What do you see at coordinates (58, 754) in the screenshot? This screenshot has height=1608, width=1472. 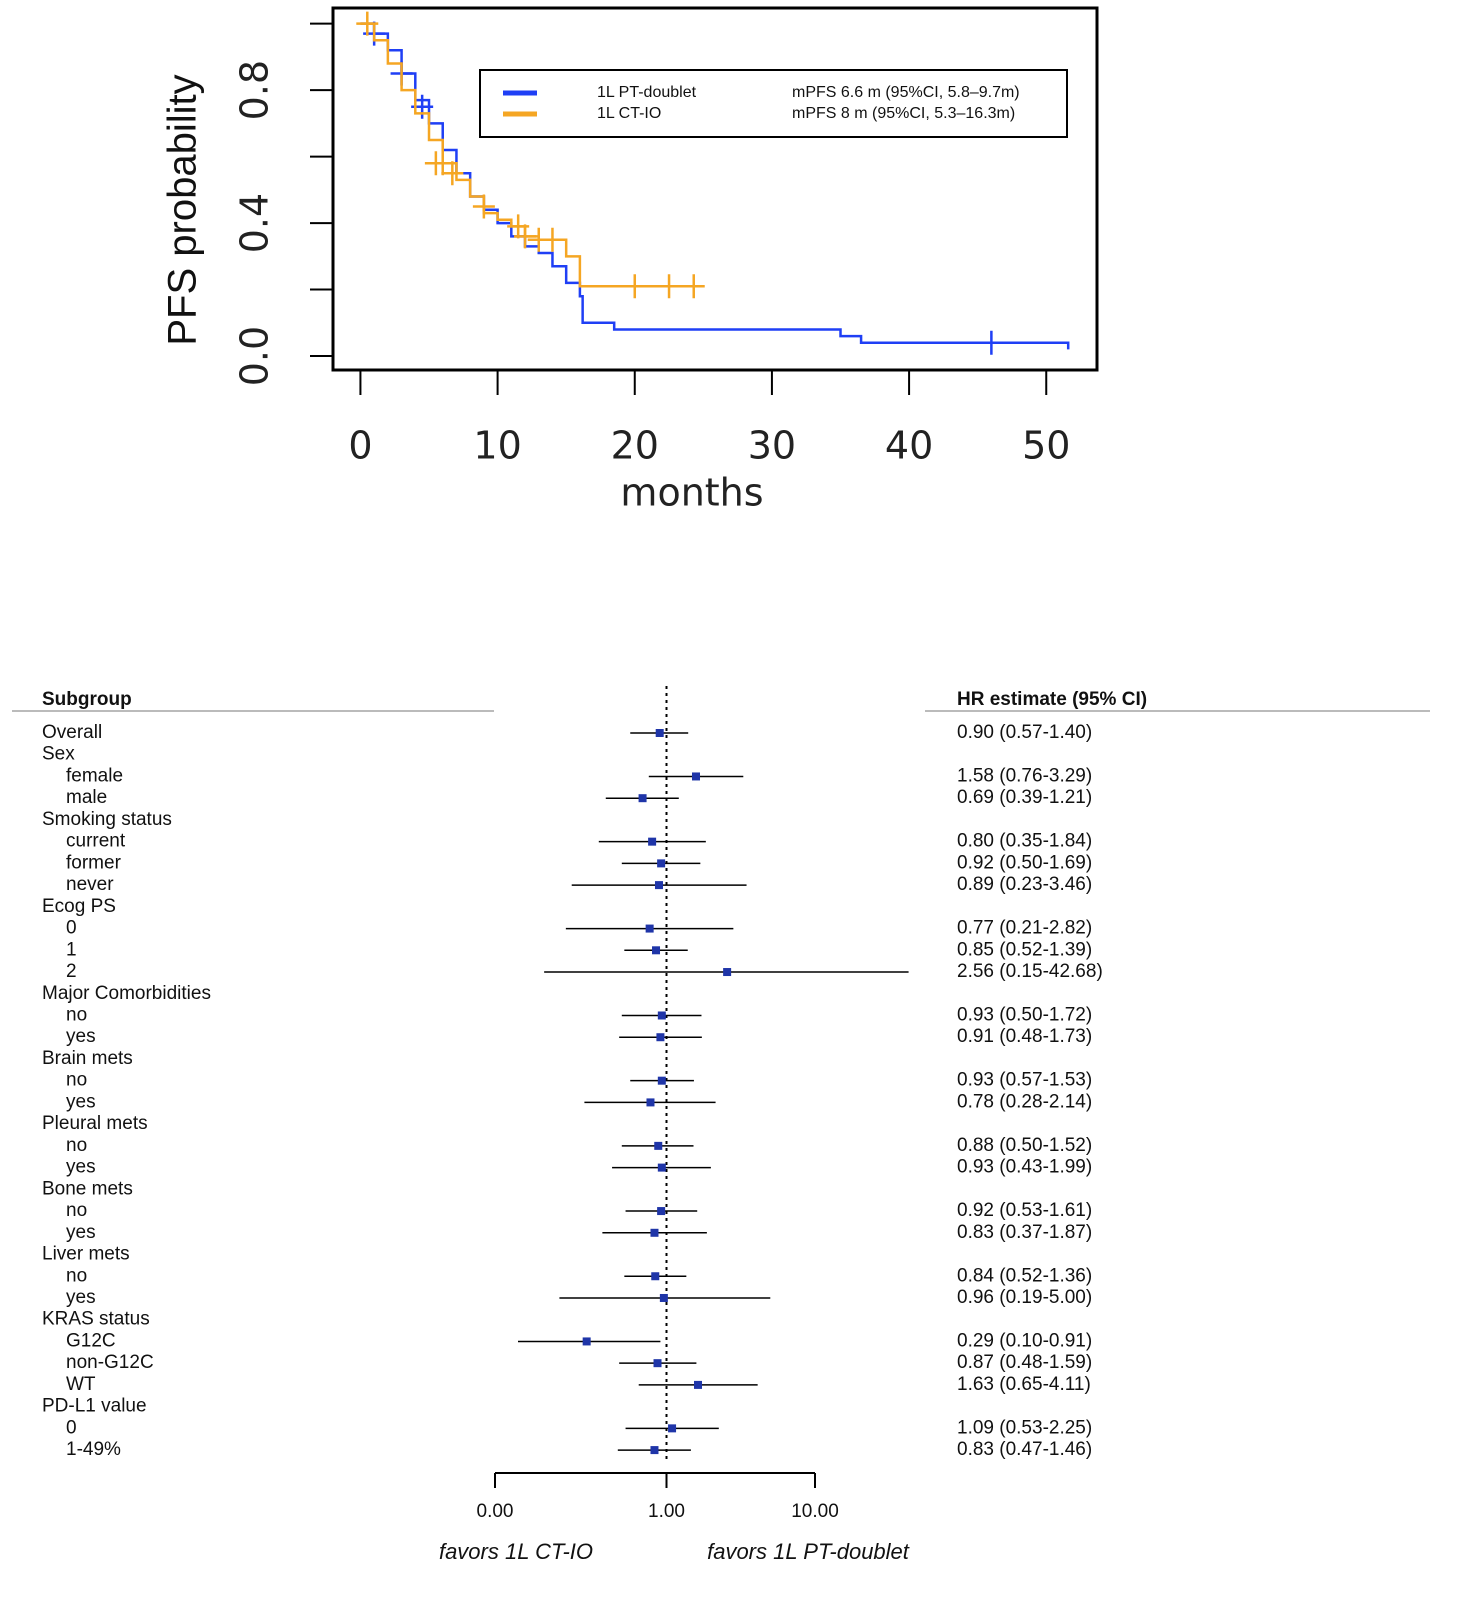 I see `row-label: Sex` at bounding box center [58, 754].